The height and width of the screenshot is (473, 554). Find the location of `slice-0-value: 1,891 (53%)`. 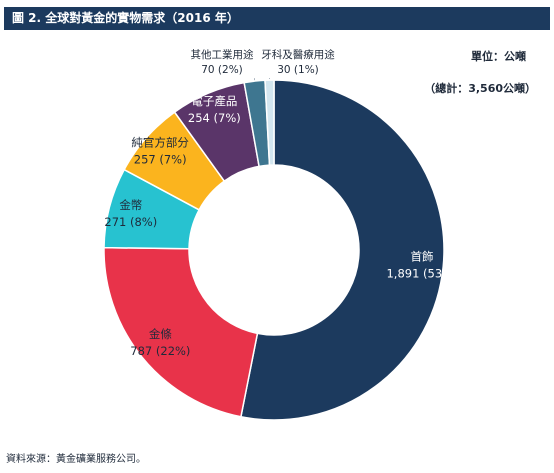

slice-0-value: 1,891 (53%) is located at coordinates (421, 274).